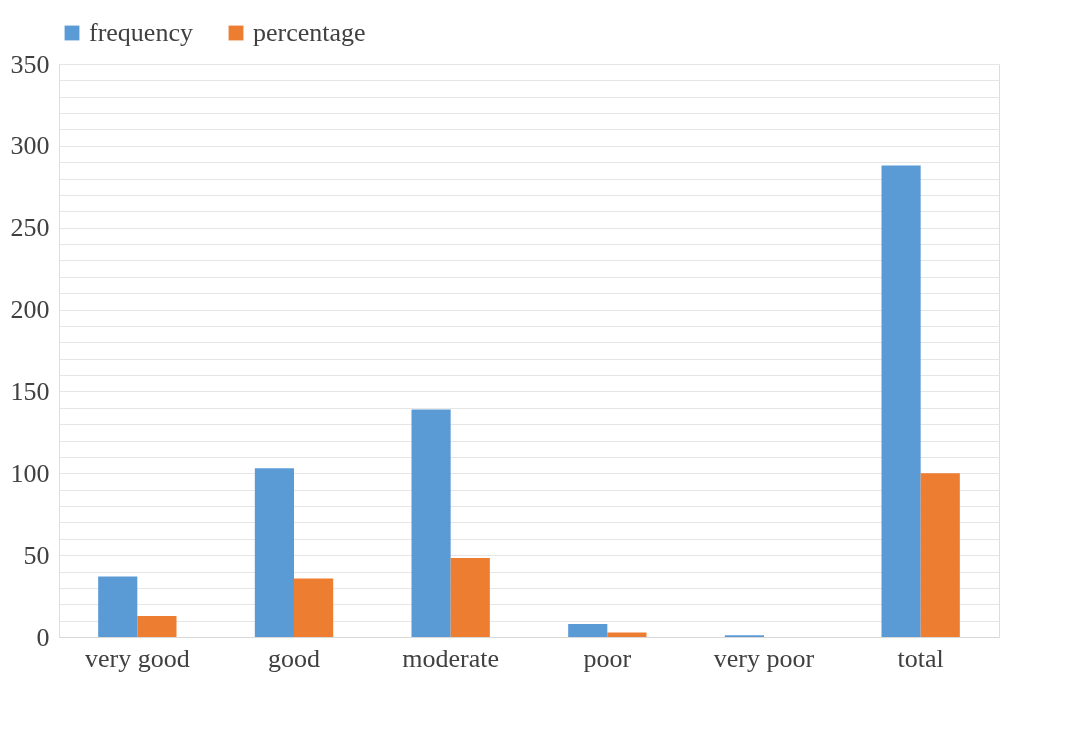 This screenshot has height=747, width=1078. What do you see at coordinates (43, 637) in the screenshot?
I see `y-tick-label: 0` at bounding box center [43, 637].